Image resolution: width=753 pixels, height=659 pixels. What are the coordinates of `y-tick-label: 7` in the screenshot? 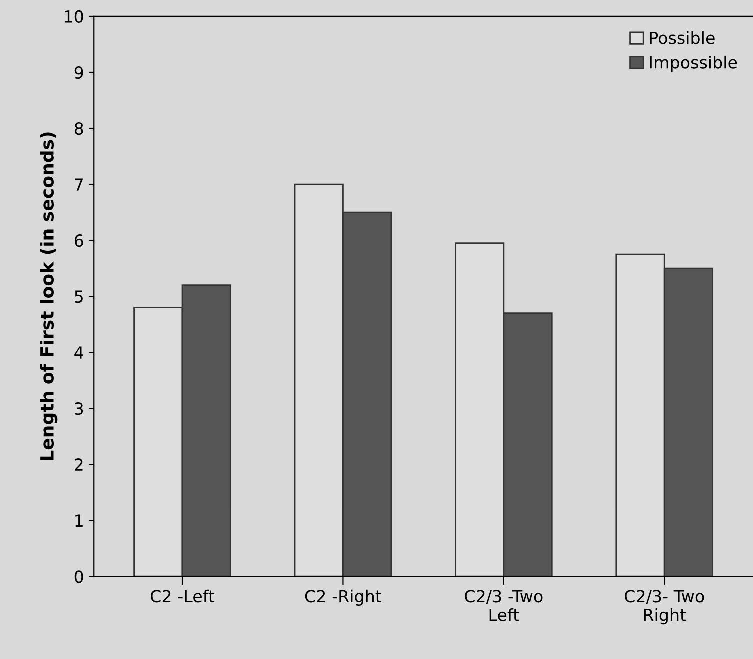 It's located at (79, 184).